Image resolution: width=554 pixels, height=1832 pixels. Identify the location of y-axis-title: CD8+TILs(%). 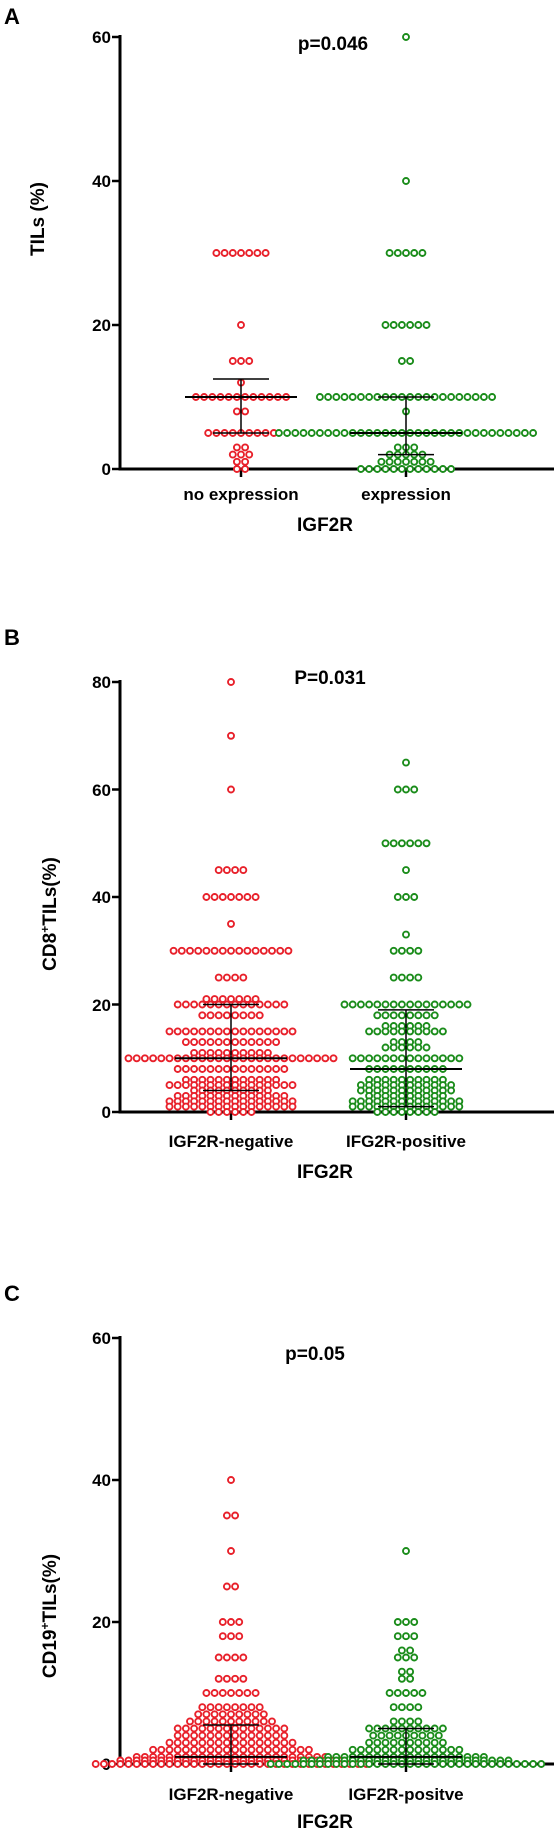
(49, 914).